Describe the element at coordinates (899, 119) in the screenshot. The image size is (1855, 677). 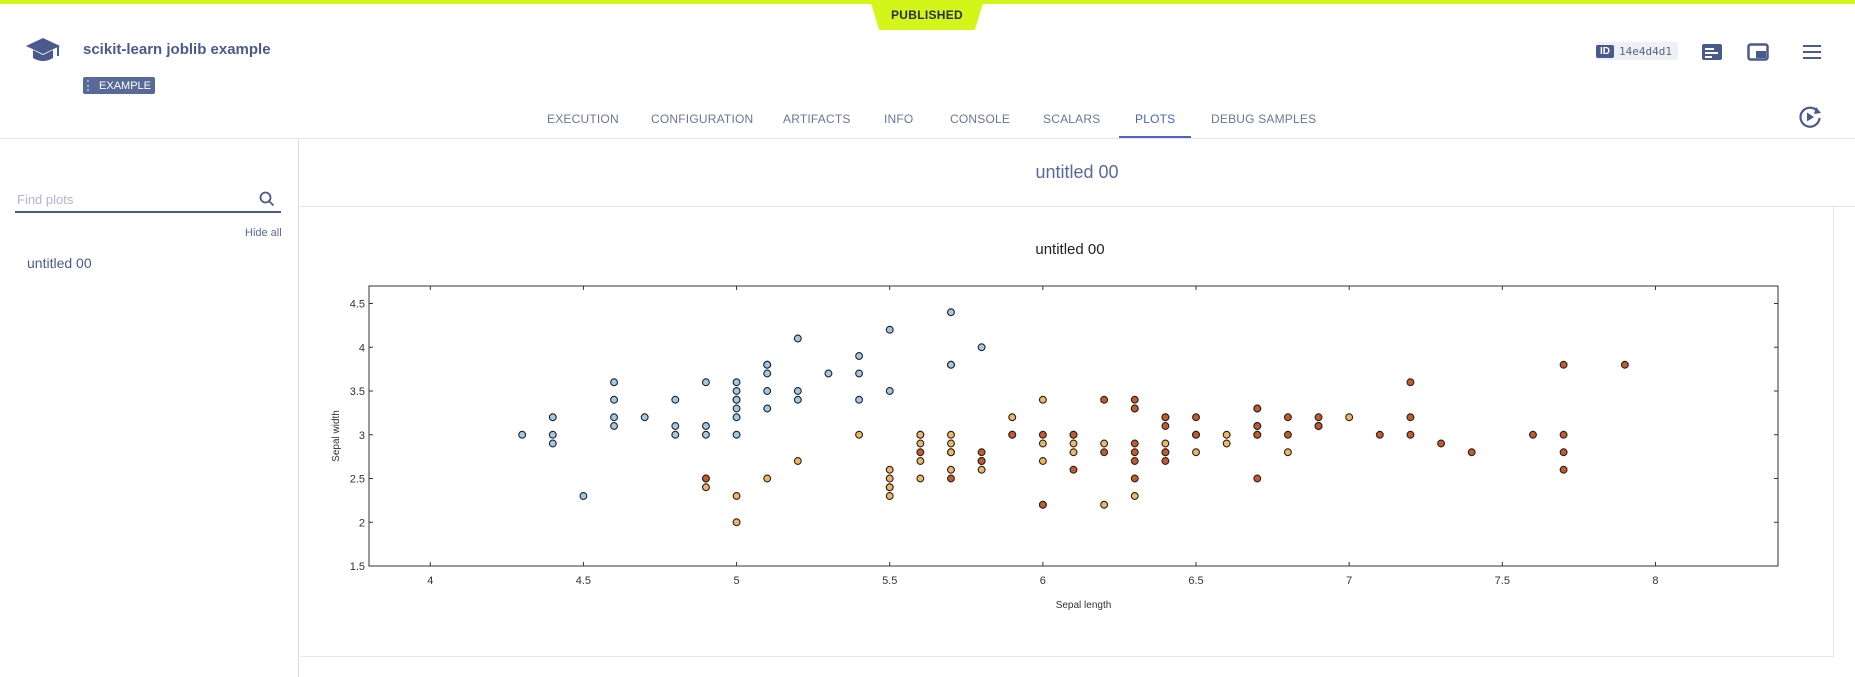
I see `tab-info: INFO` at that location.